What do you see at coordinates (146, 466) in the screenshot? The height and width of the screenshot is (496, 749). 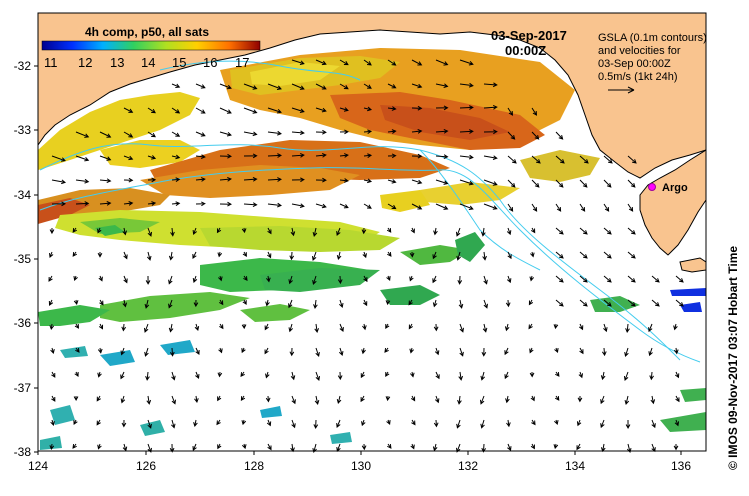 I see `x-tick: 126` at bounding box center [146, 466].